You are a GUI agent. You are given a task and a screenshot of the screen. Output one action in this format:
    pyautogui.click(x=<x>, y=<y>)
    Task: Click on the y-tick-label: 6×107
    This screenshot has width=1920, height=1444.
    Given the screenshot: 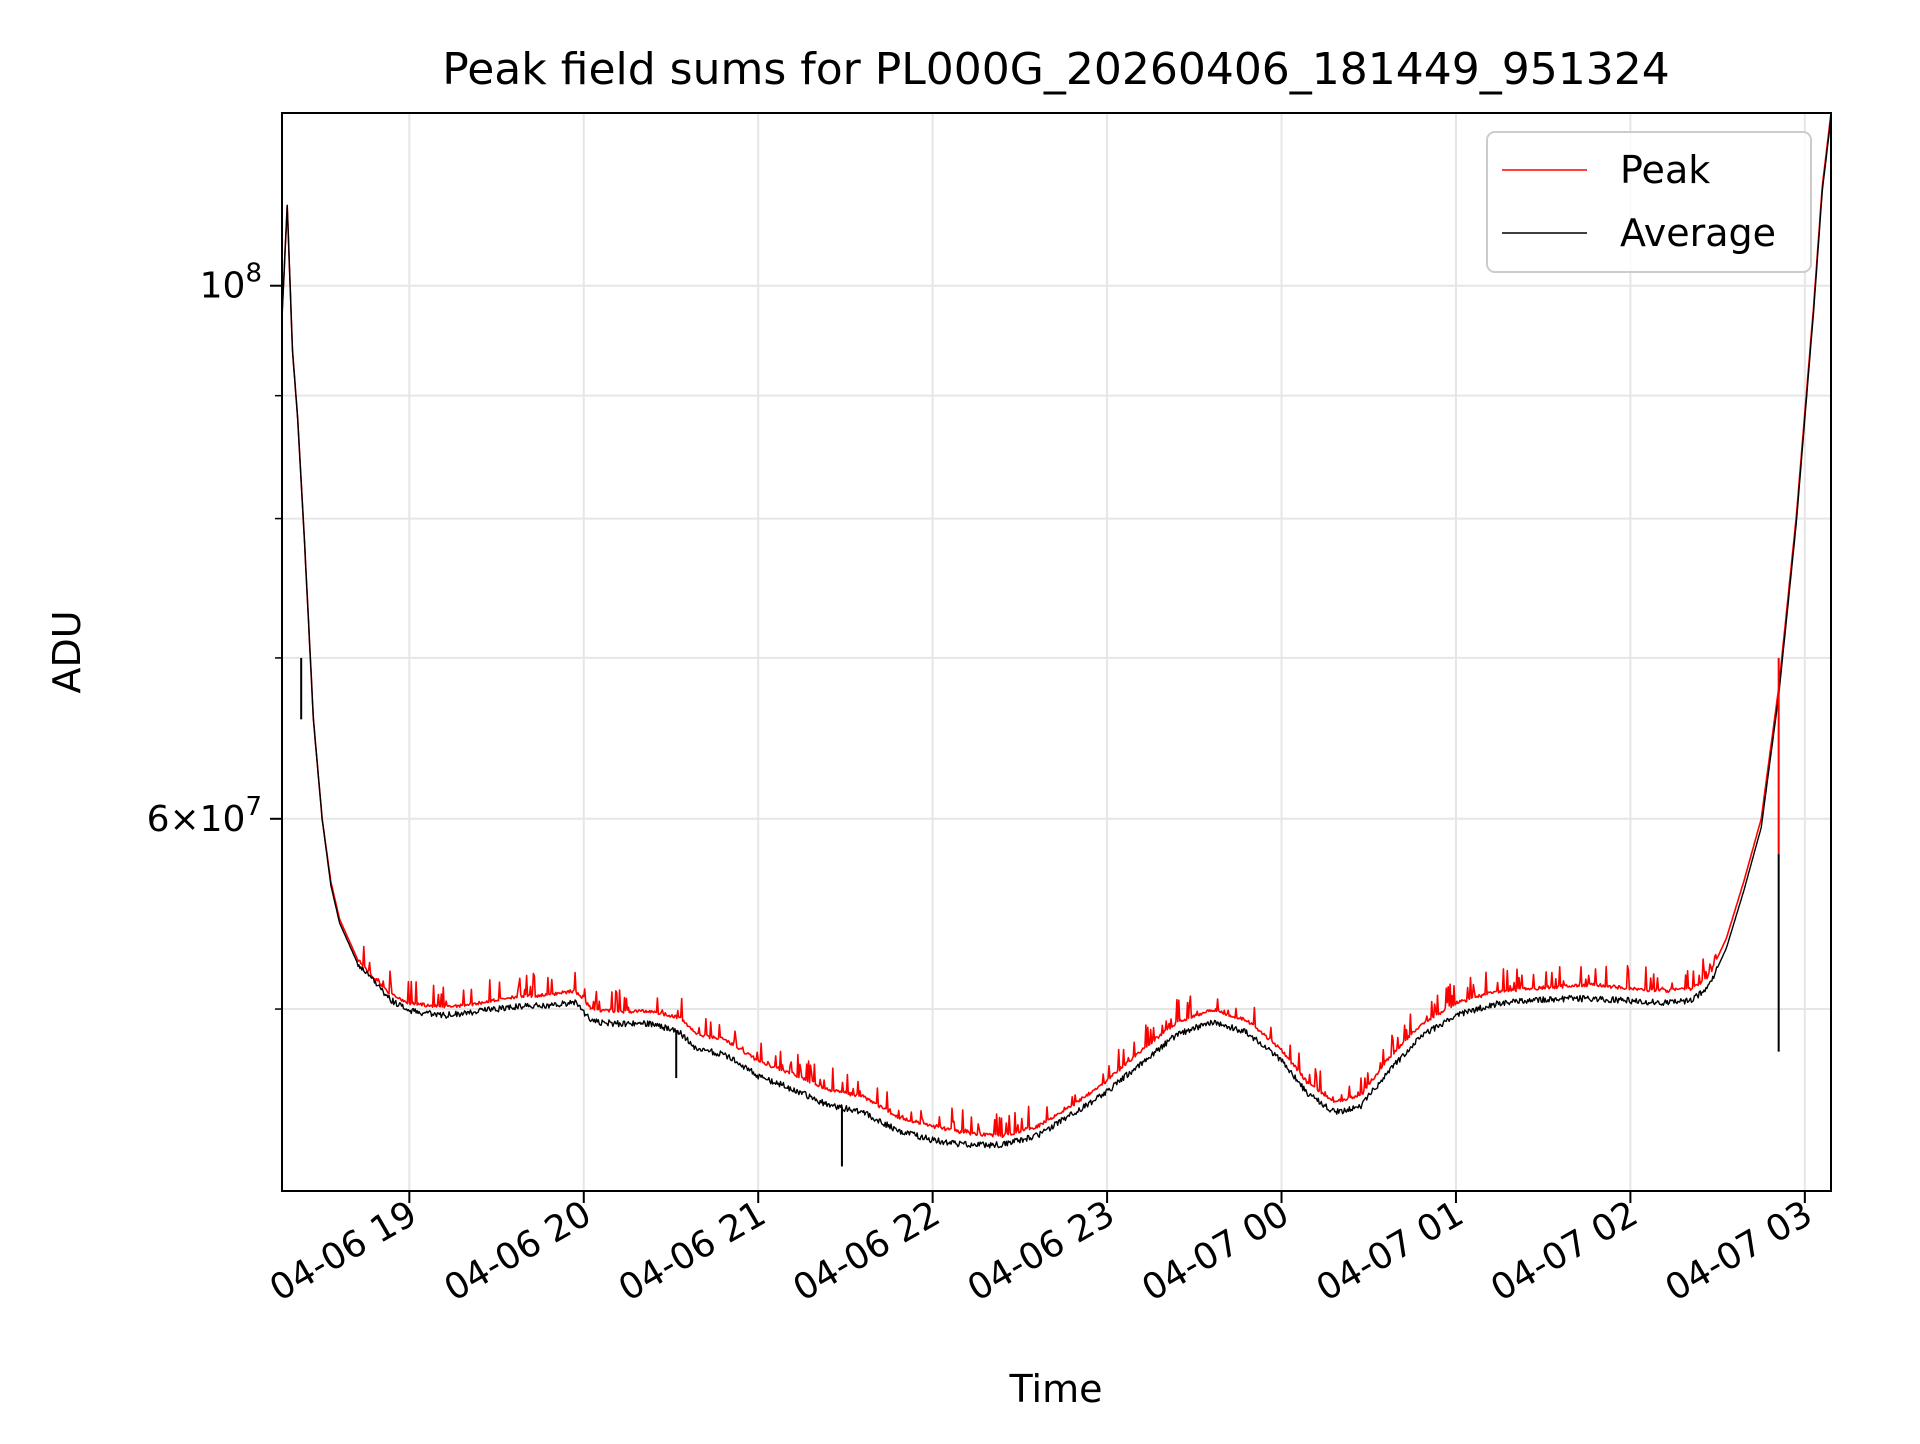 What is the action you would take?
    pyautogui.click(x=204, y=816)
    